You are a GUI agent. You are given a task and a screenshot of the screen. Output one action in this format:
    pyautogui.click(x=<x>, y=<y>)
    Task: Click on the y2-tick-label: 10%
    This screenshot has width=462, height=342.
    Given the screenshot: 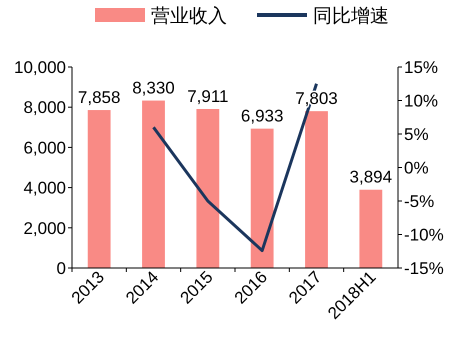 What is the action you would take?
    pyautogui.click(x=421, y=101)
    